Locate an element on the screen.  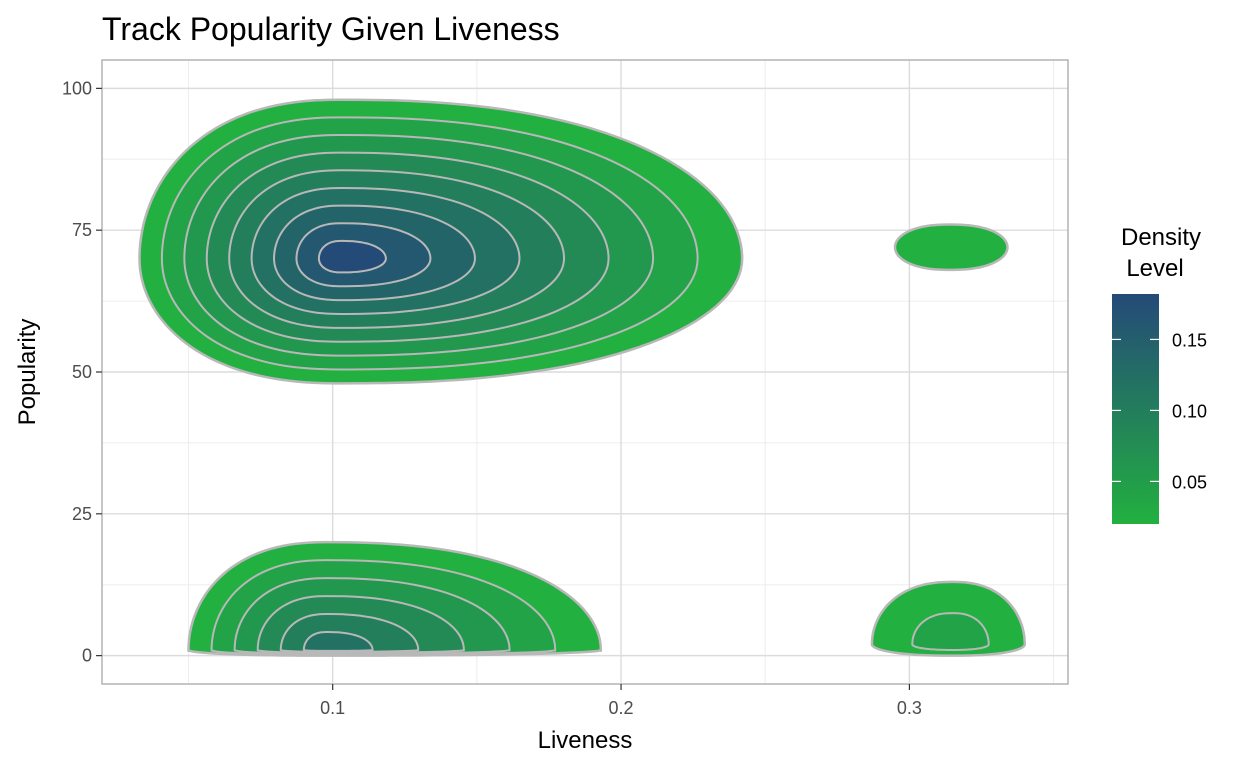
y-tick-label: 50 is located at coordinates (82, 372).